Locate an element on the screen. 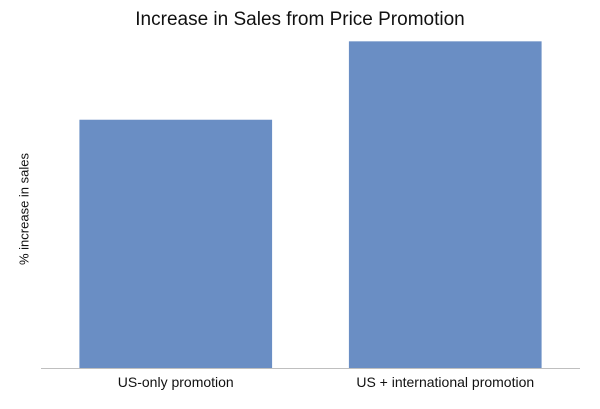 The height and width of the screenshot is (409, 600). x-tick-label: US + international promotion is located at coordinates (445, 382).